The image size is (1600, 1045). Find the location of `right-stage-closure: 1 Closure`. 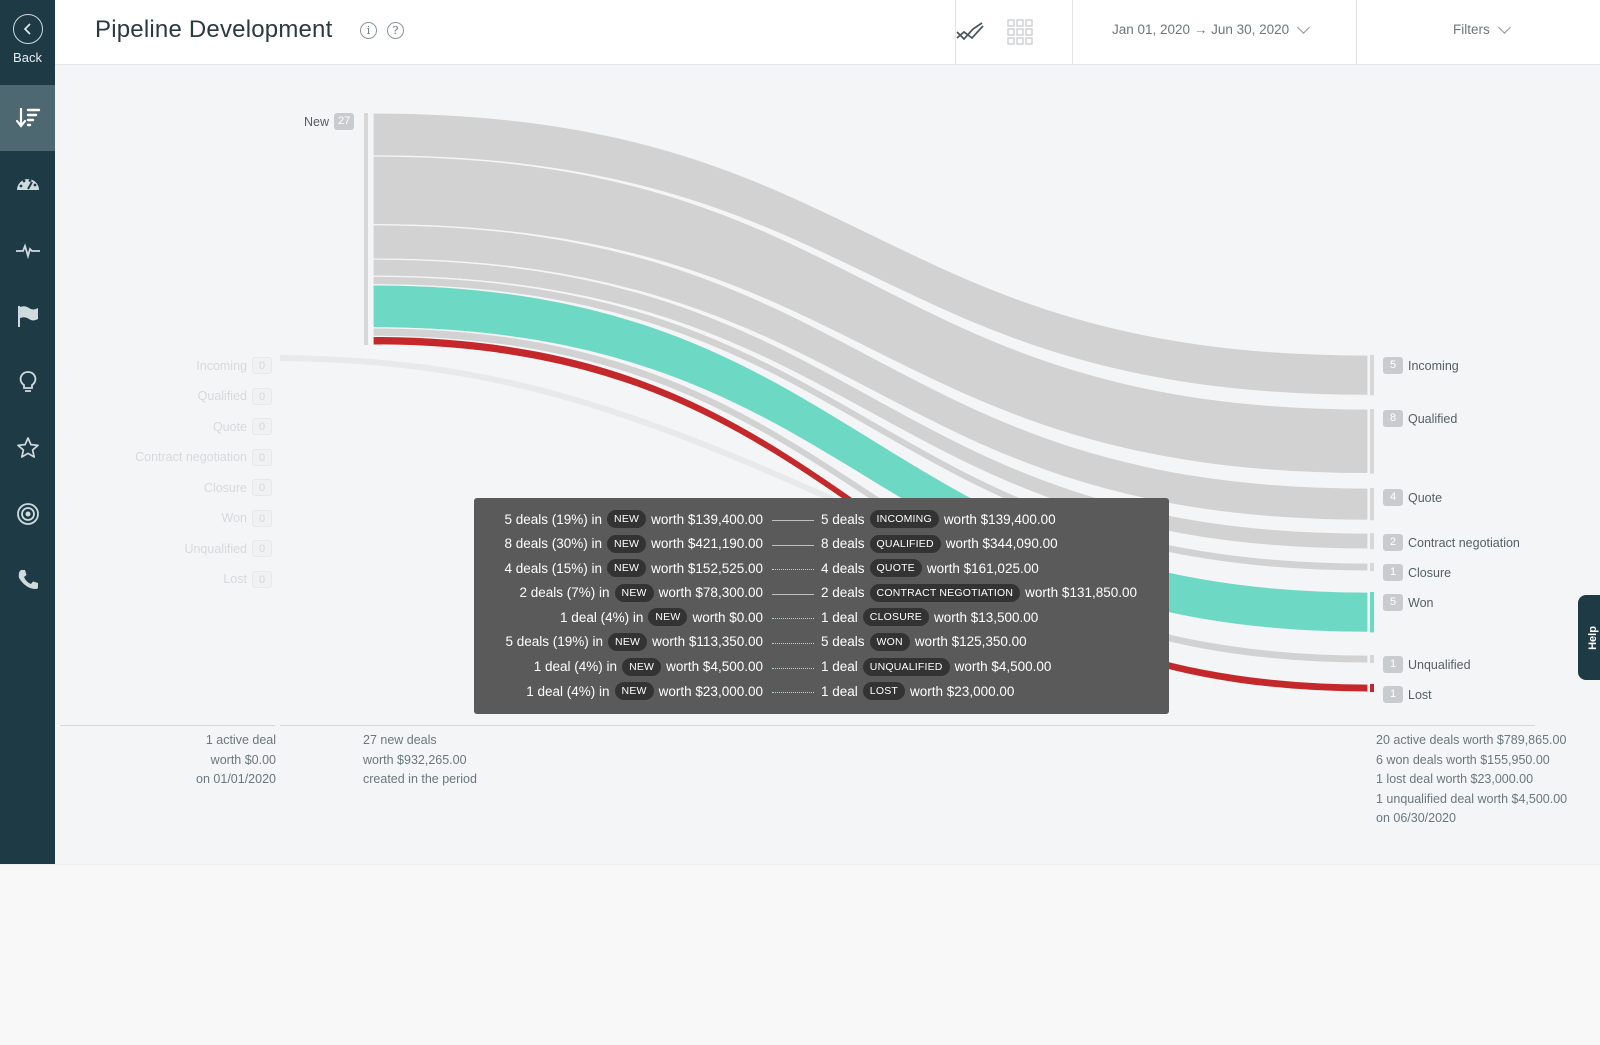

right-stage-closure: 1 Closure is located at coordinates (1417, 572).